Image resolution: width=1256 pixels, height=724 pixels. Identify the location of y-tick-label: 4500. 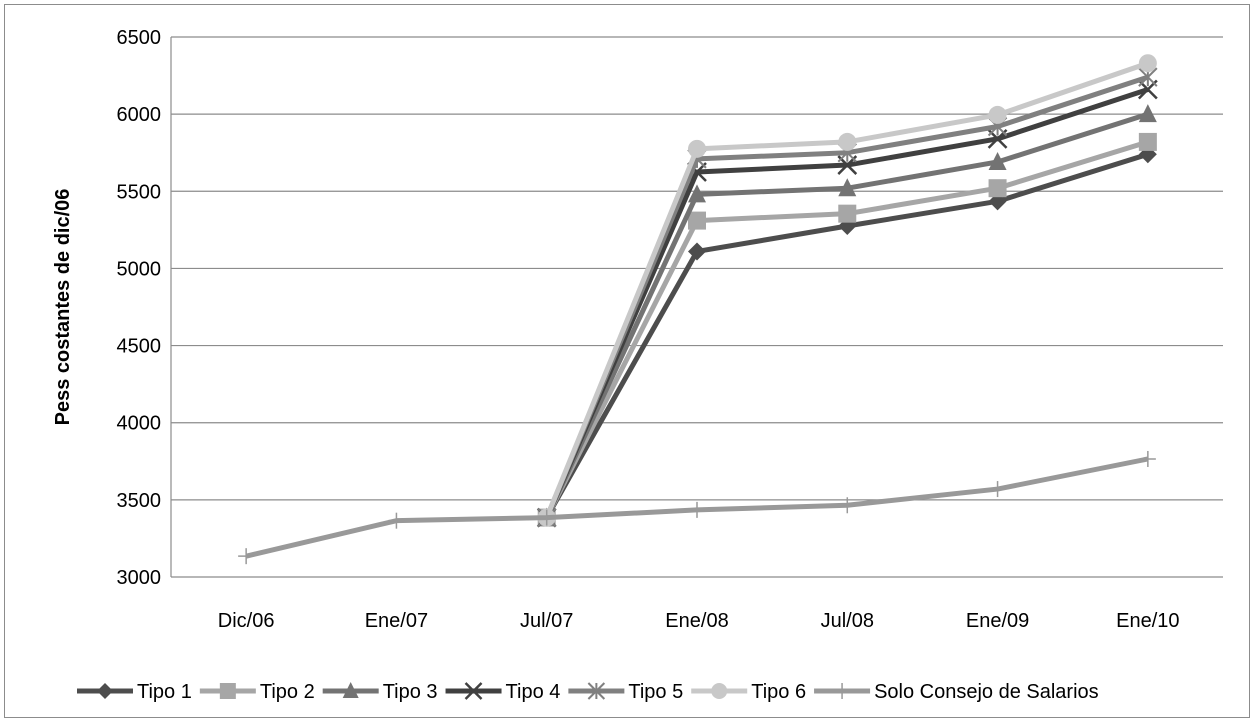
(139, 347).